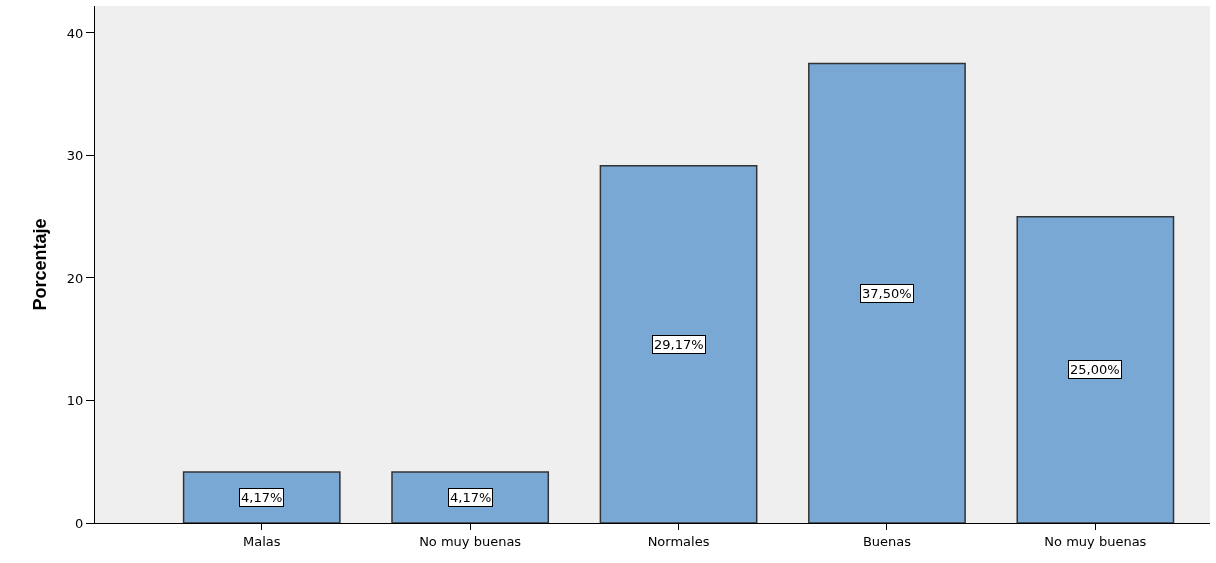 This screenshot has height=563, width=1216. What do you see at coordinates (887, 541) in the screenshot?
I see `x-tick-label: Buenas` at bounding box center [887, 541].